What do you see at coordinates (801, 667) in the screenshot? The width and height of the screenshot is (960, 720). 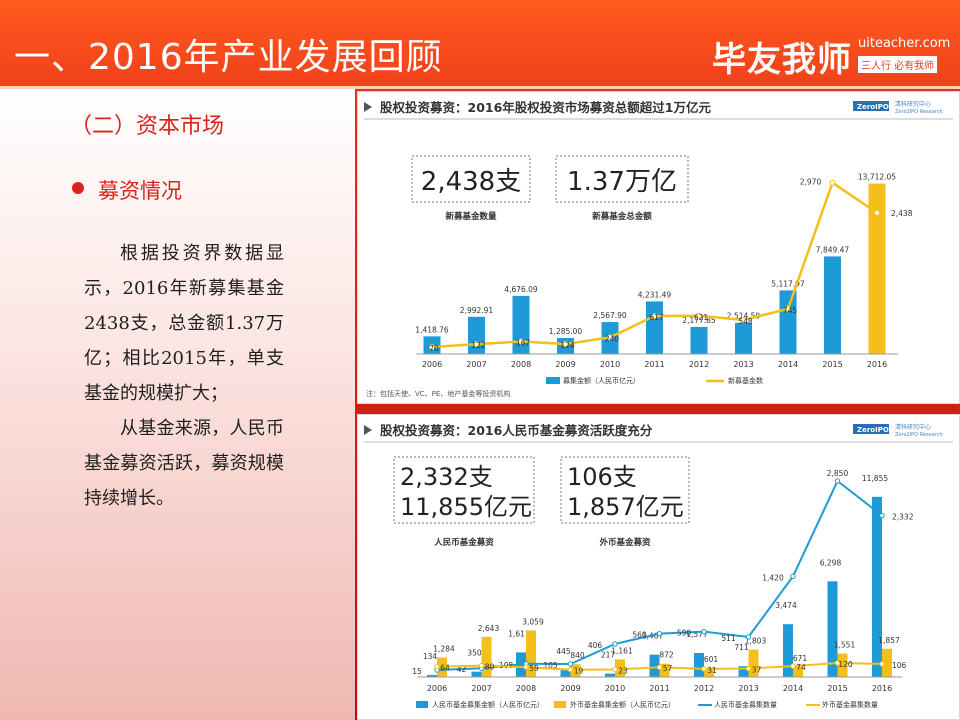 I see `line-value-label: 74` at bounding box center [801, 667].